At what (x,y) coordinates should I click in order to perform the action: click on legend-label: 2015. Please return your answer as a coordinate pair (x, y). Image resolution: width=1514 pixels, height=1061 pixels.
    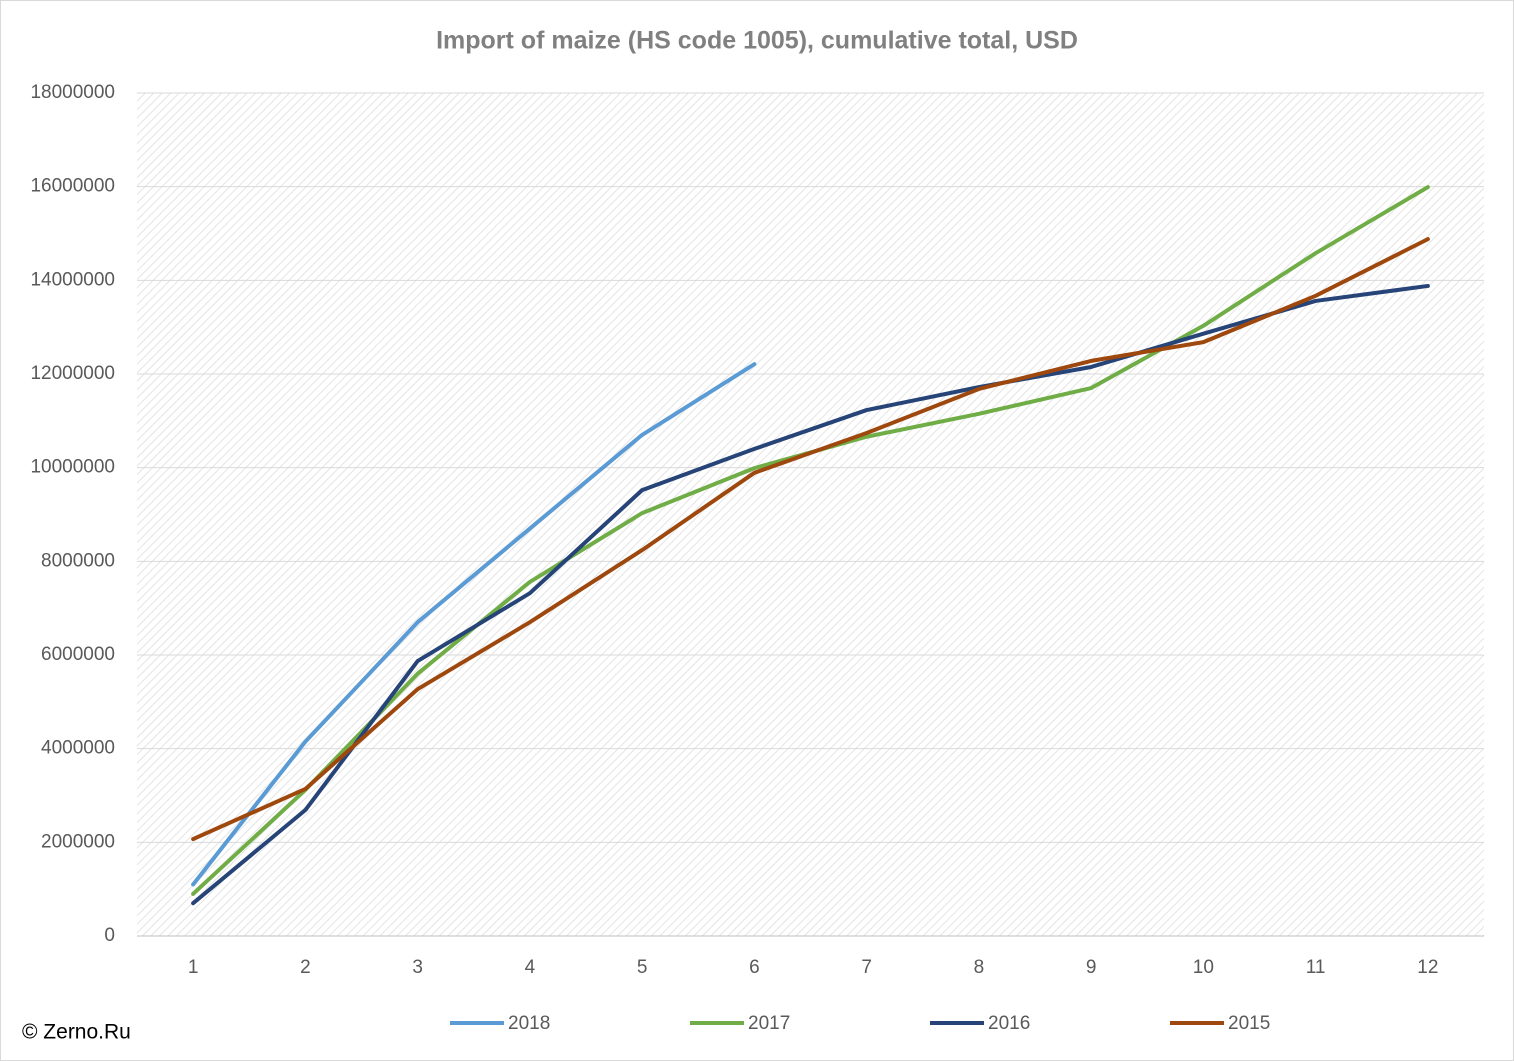
    Looking at the image, I should click on (1249, 1023).